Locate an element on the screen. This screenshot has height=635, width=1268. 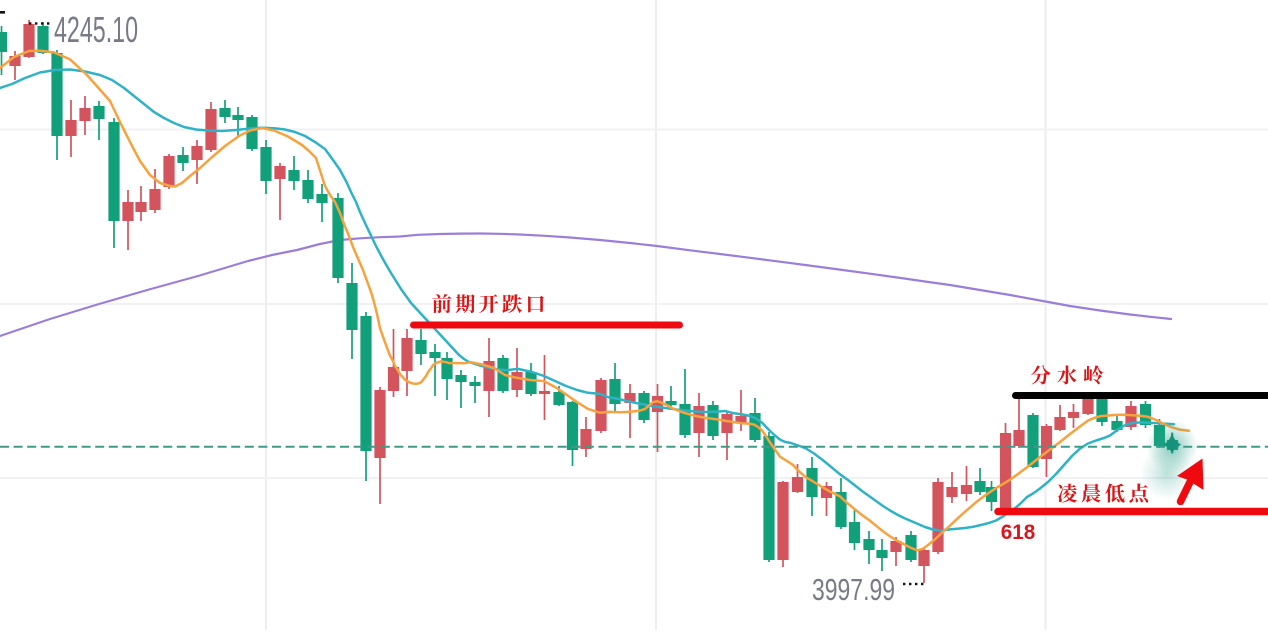
svg-text: 3997.99 is located at coordinates (853, 589).